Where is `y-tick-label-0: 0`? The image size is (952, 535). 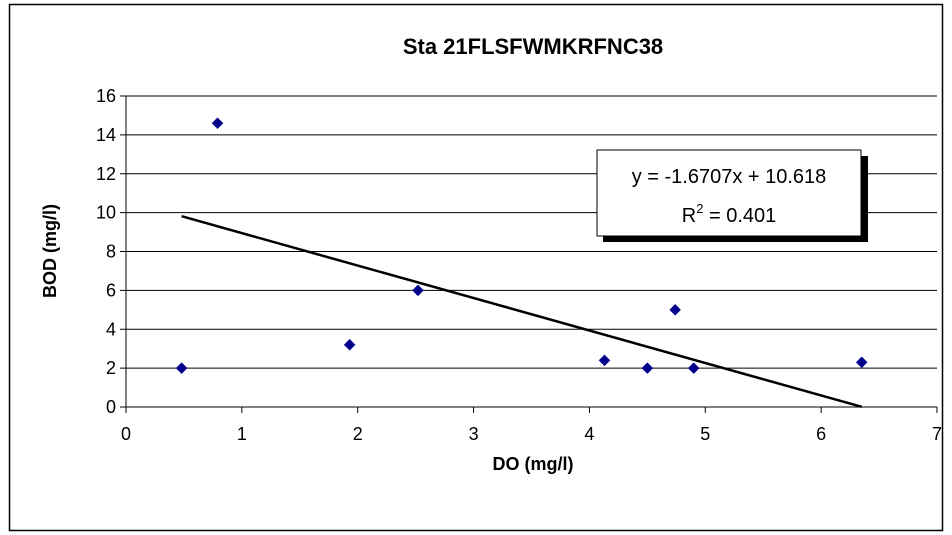
y-tick-label-0: 0 is located at coordinates (111, 407).